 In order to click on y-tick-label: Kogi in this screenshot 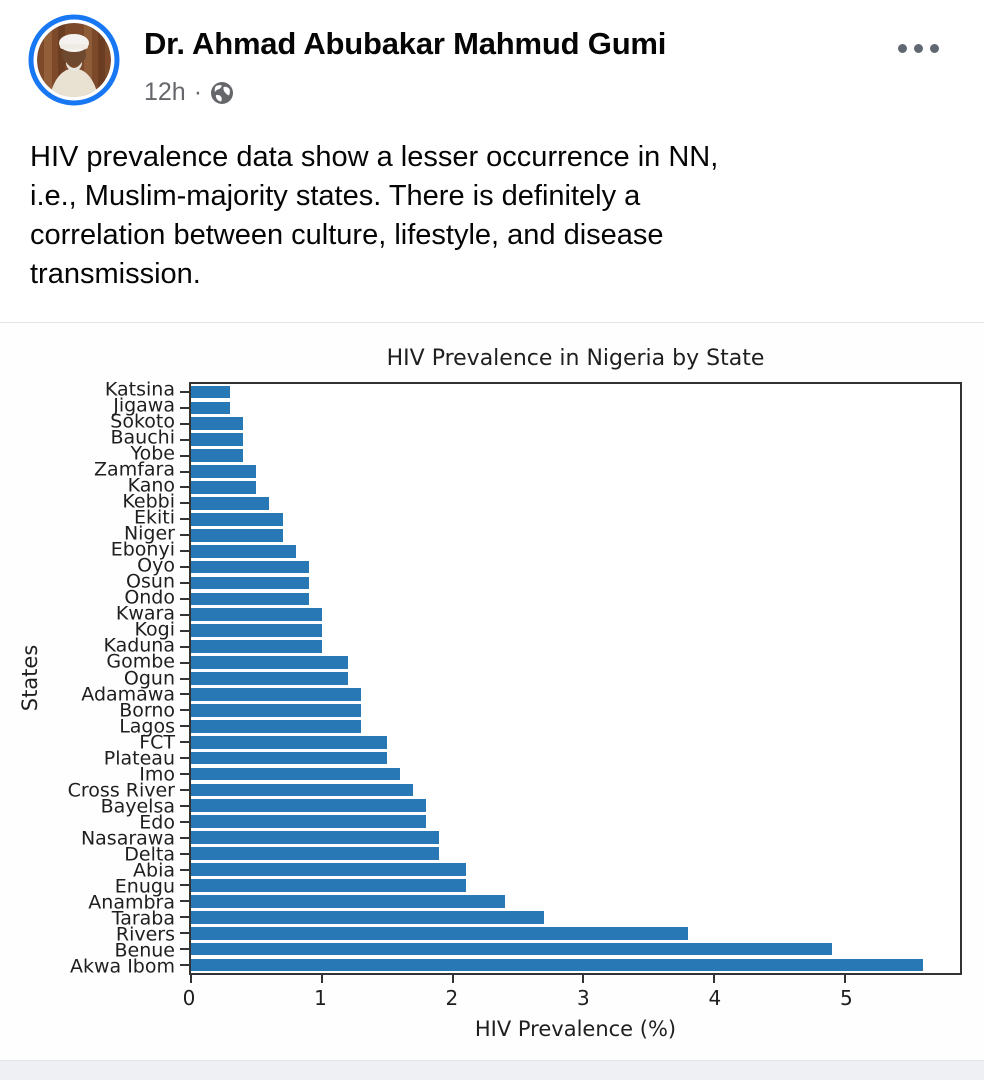, I will do `click(154, 629)`.